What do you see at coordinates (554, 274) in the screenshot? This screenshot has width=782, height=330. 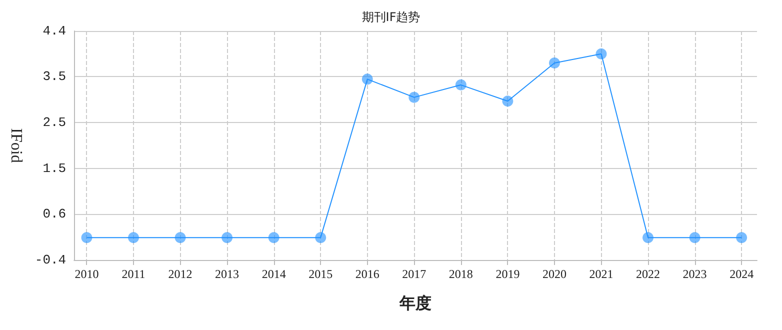 I see `x-tick-label: 2020` at bounding box center [554, 274].